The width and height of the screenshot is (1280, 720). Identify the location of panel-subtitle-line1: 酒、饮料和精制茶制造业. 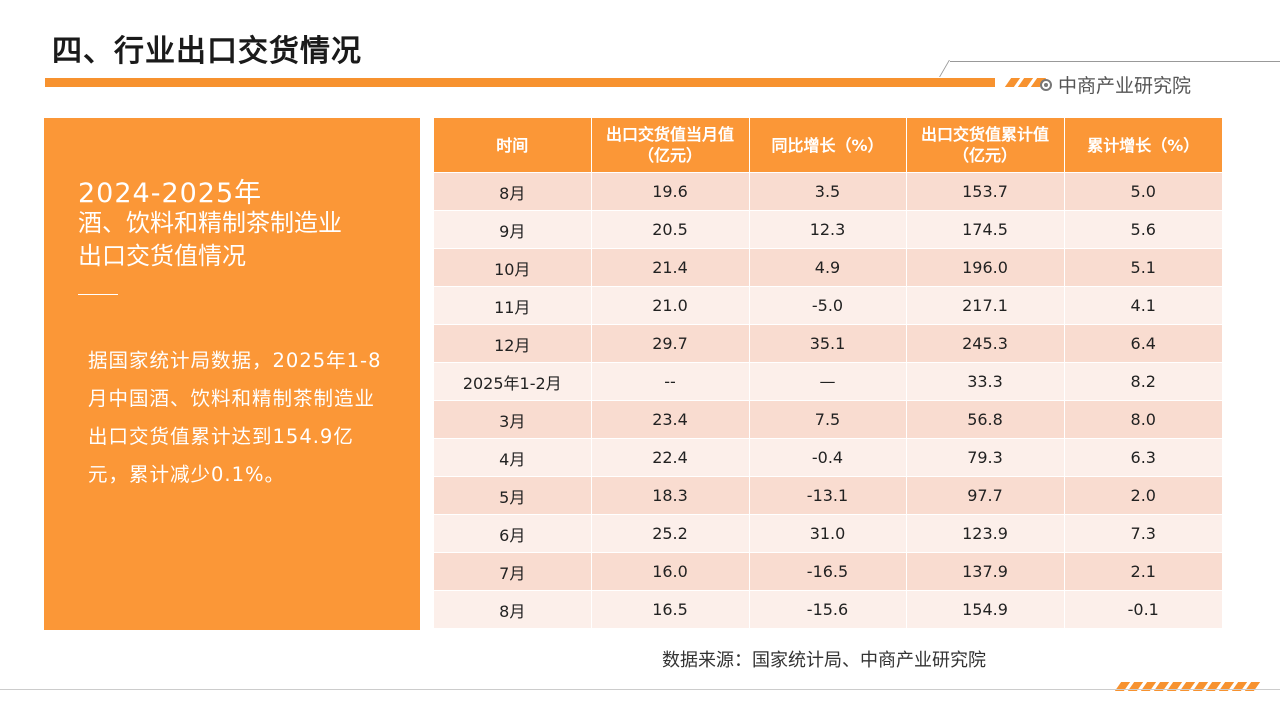
(210, 223).